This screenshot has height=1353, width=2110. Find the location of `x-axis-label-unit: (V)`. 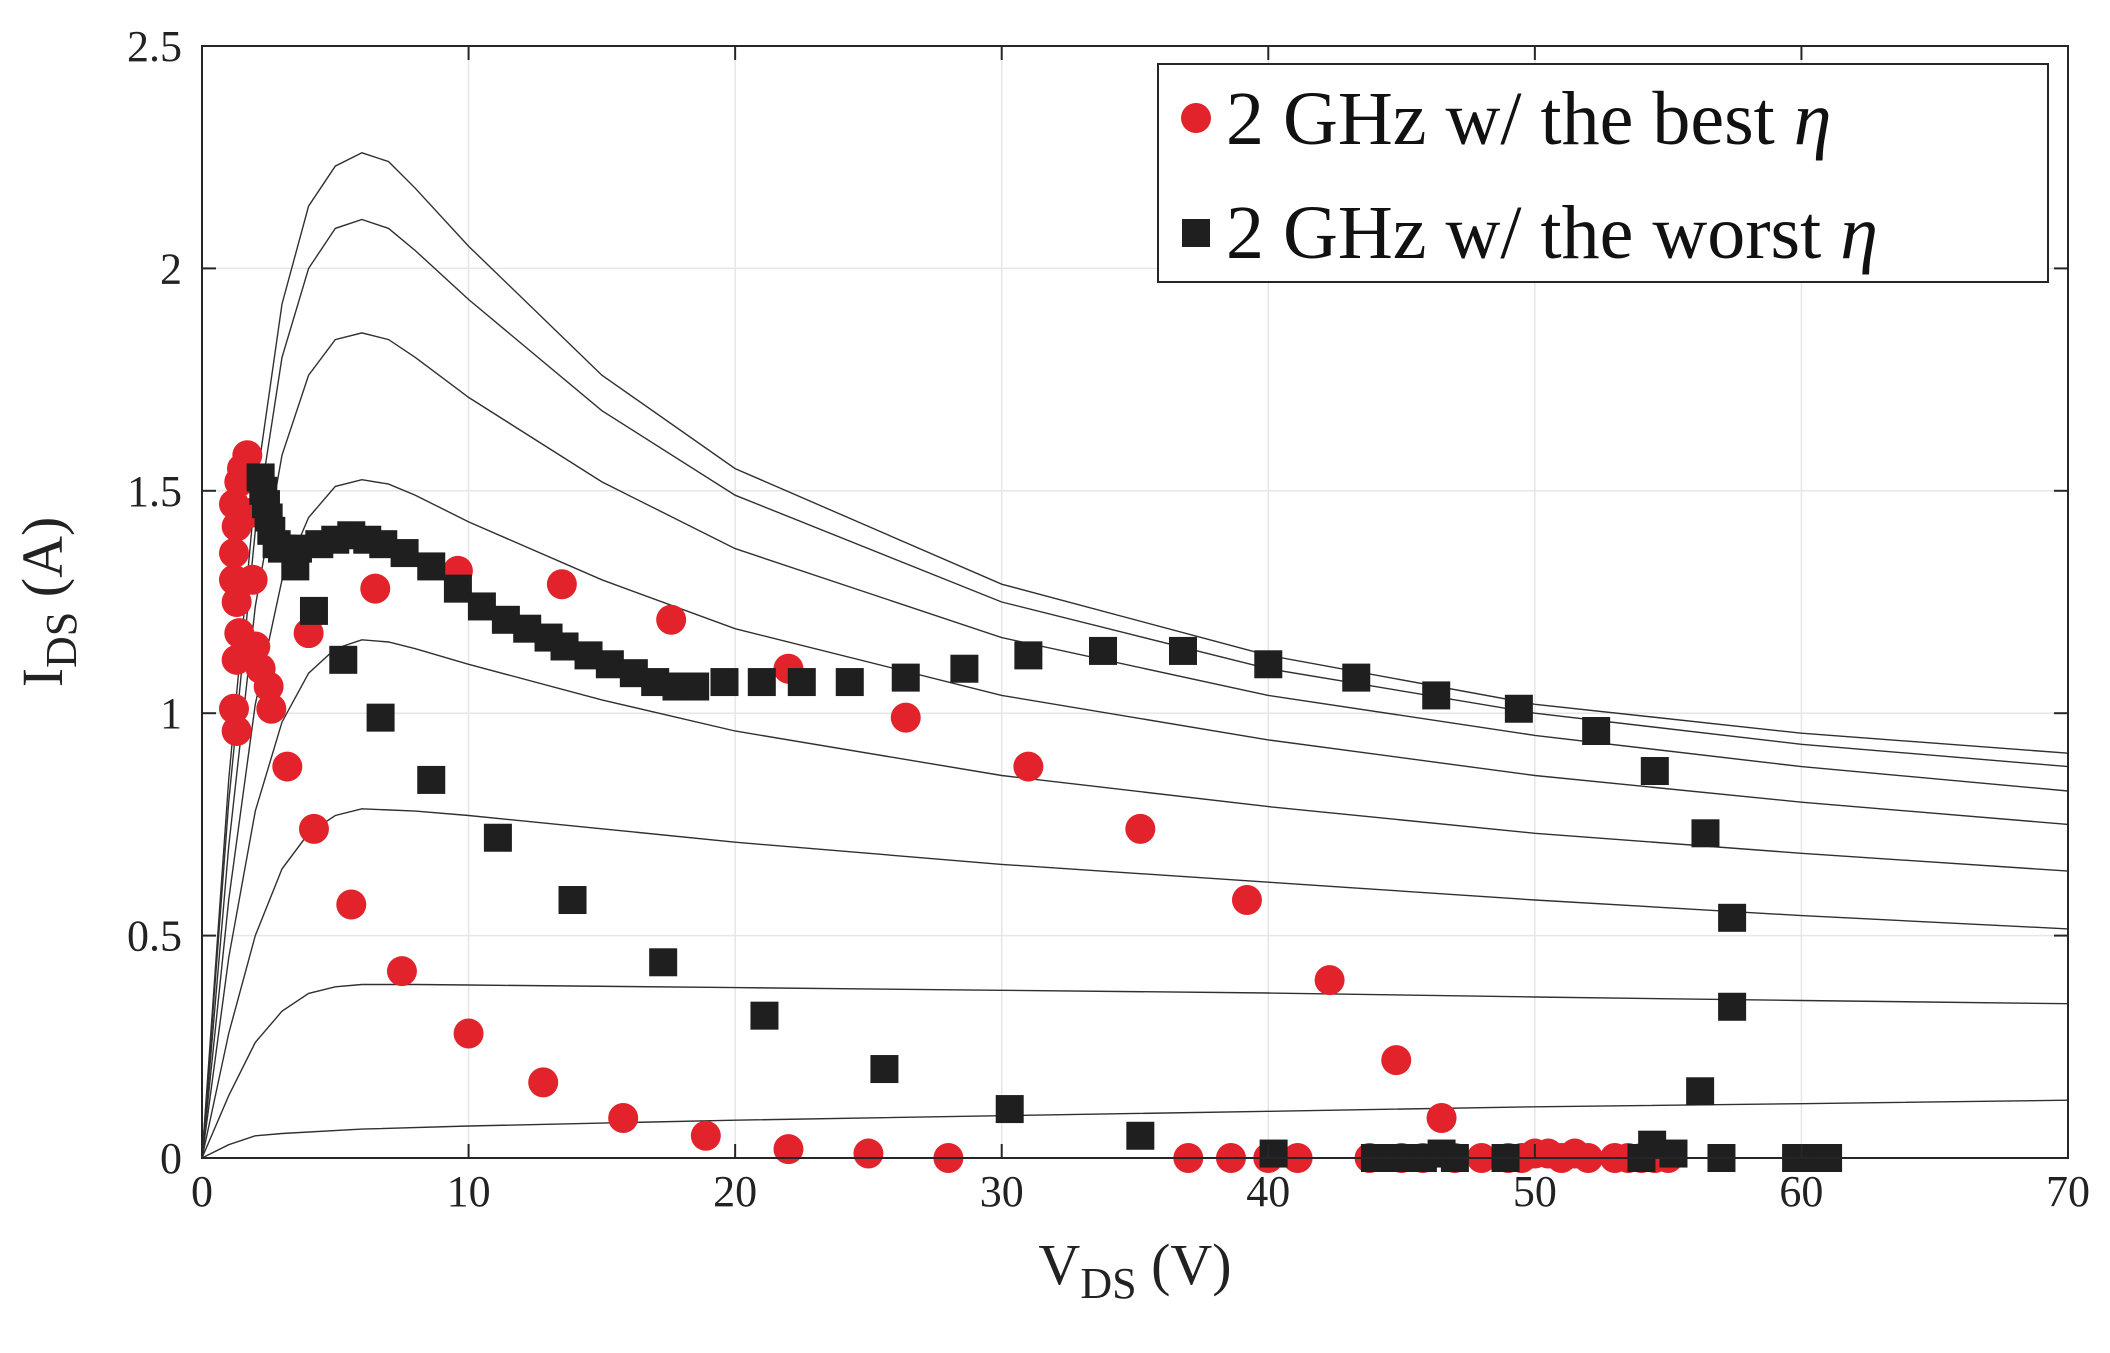

x-axis-label-unit: (V) is located at coordinates (1191, 1264).